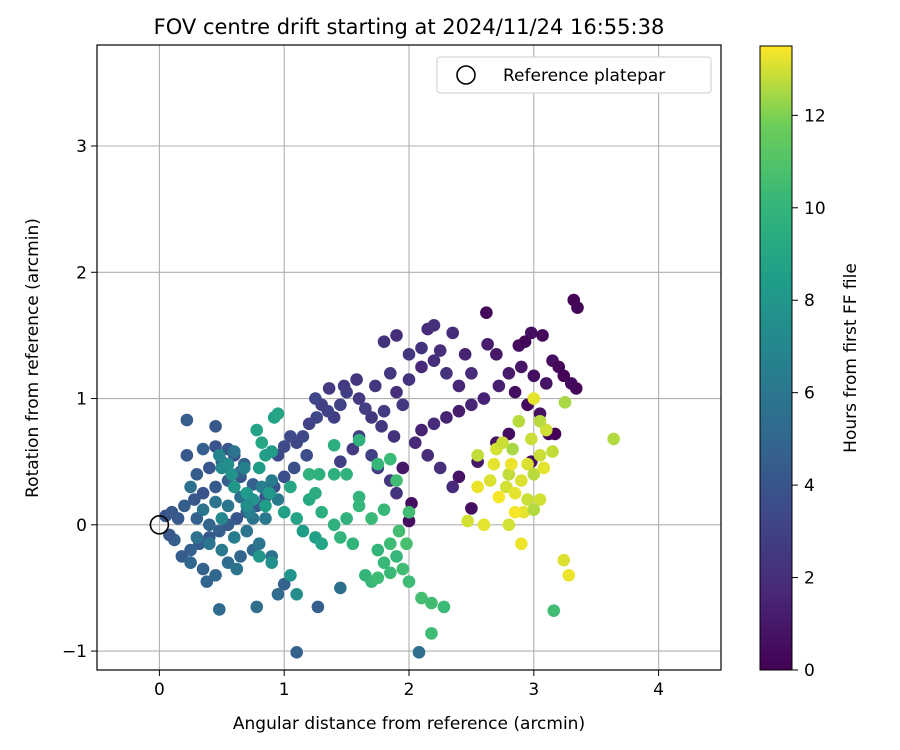 This screenshot has height=750, width=900. I want to click on legend-box, so click(574, 75).